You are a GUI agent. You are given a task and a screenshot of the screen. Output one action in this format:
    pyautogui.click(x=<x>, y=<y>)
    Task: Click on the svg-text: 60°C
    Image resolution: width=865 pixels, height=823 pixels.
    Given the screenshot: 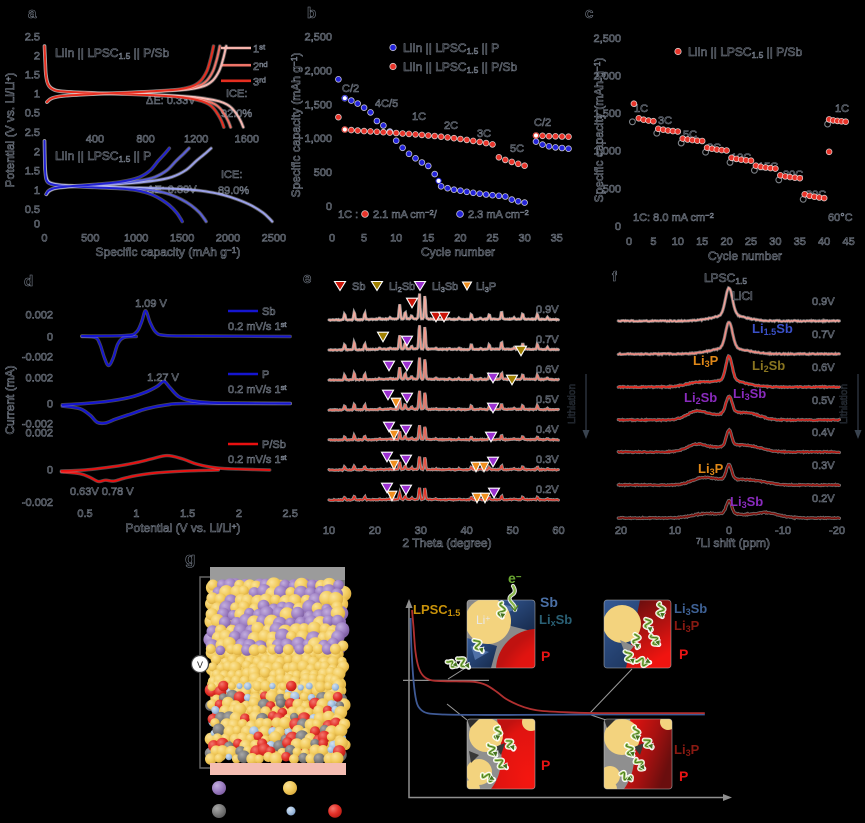 What is the action you would take?
    pyautogui.click(x=840, y=218)
    